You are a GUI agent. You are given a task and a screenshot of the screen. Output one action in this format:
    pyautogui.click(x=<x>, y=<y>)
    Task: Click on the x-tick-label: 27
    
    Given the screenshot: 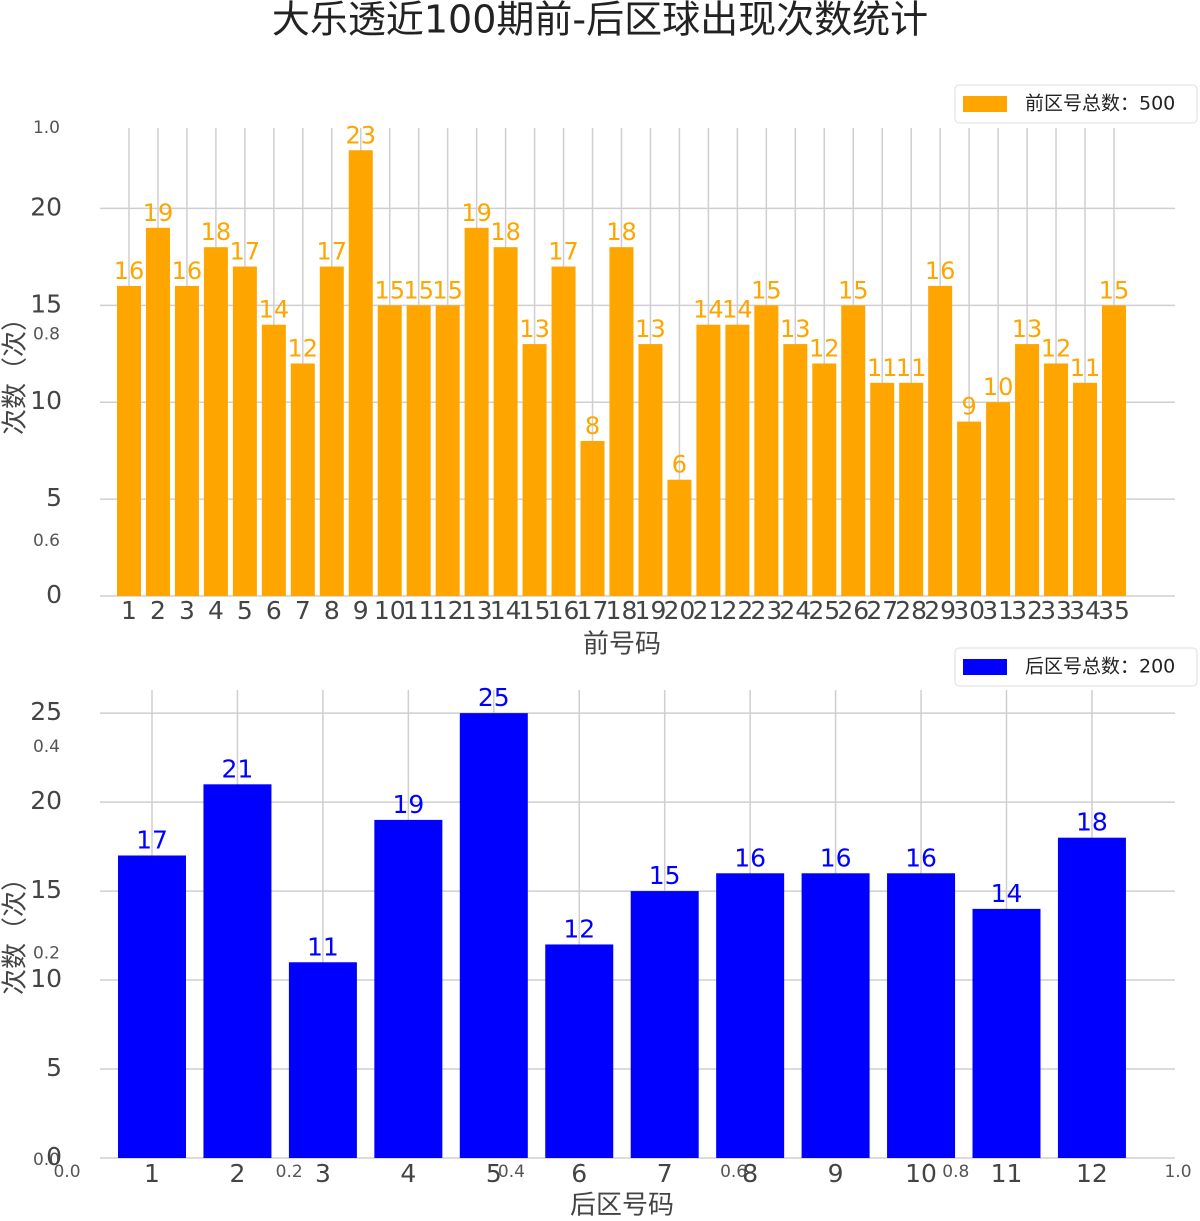 What is the action you would take?
    pyautogui.click(x=882, y=610)
    